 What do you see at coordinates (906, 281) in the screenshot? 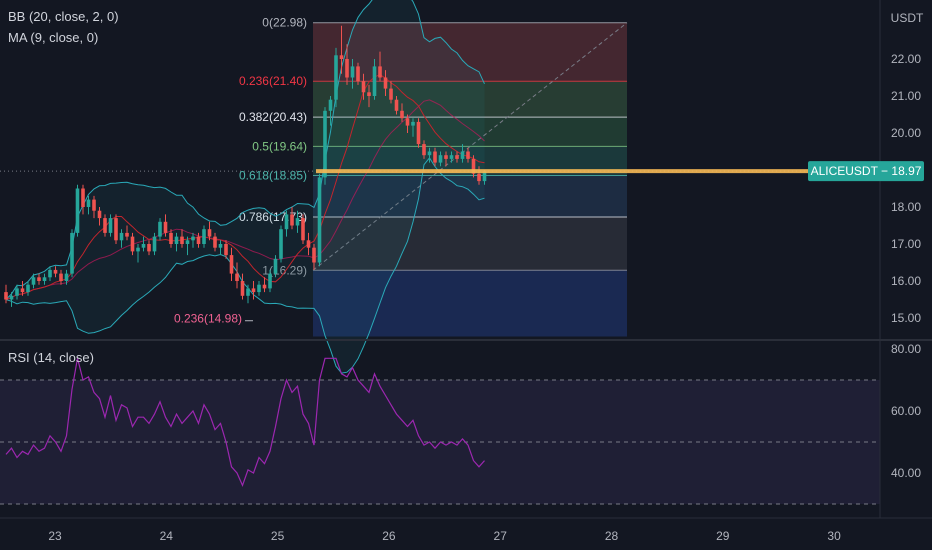
I see `price-tick-label: 16.00` at bounding box center [906, 281].